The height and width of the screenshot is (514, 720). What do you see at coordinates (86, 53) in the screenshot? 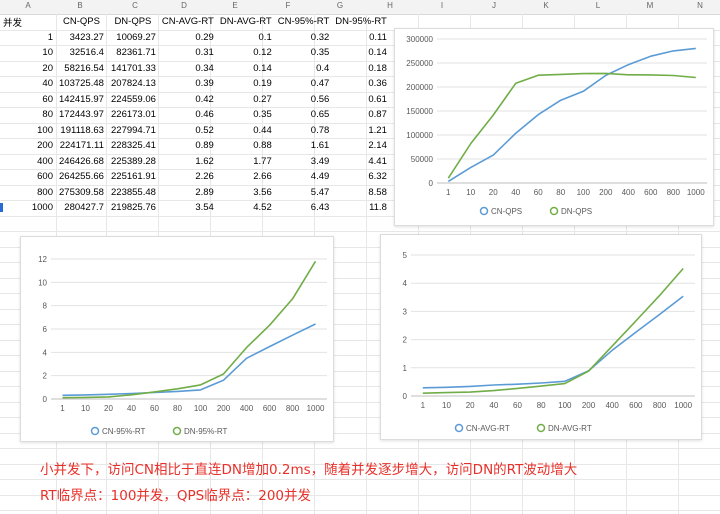
I see `table-cell: 32516.4` at bounding box center [86, 53].